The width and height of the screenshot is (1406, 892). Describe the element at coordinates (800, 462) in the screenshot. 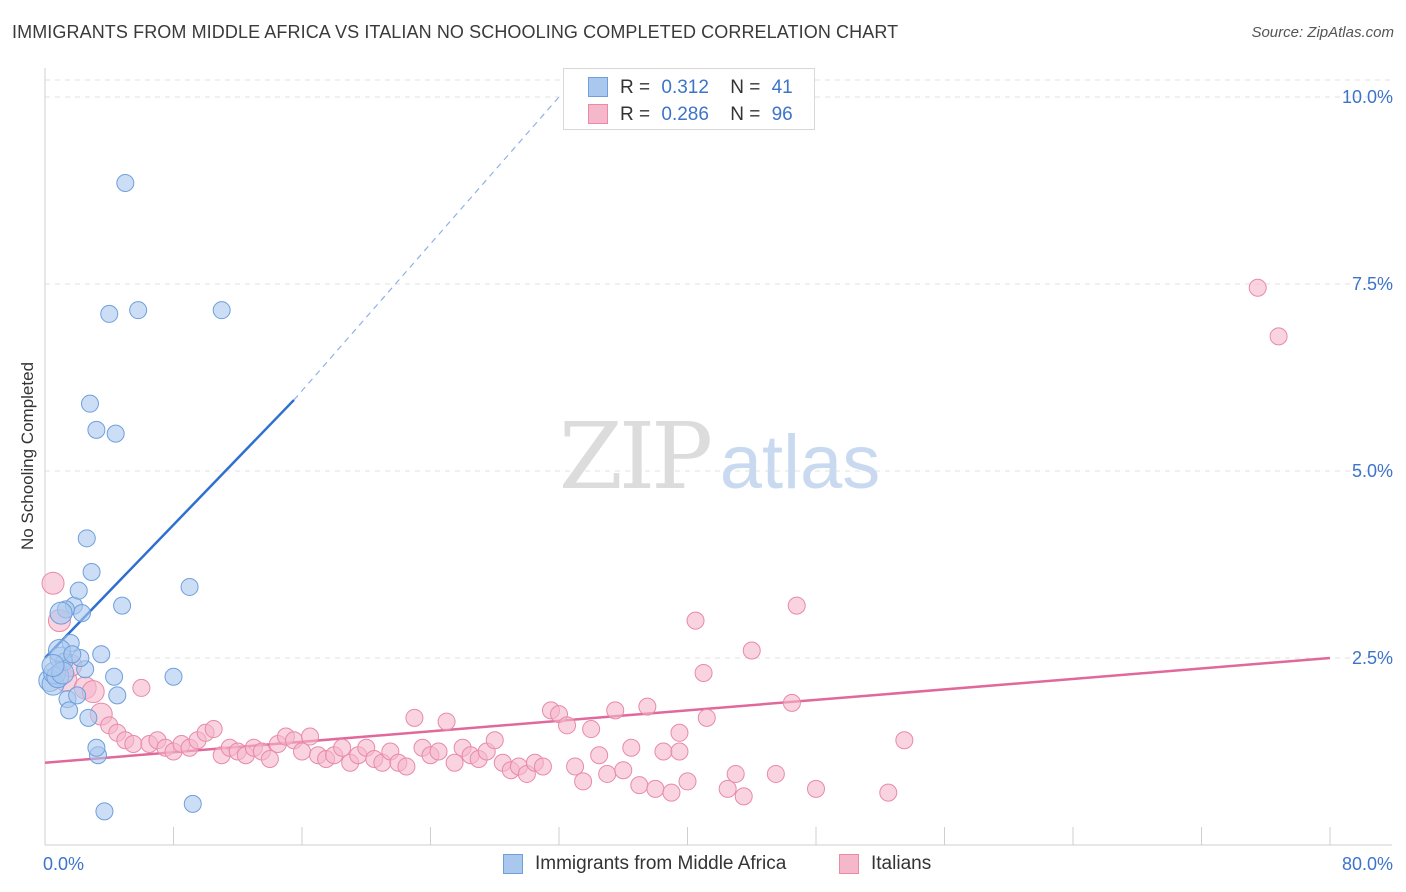

I see `watermark-atlas: atlas` at that location.